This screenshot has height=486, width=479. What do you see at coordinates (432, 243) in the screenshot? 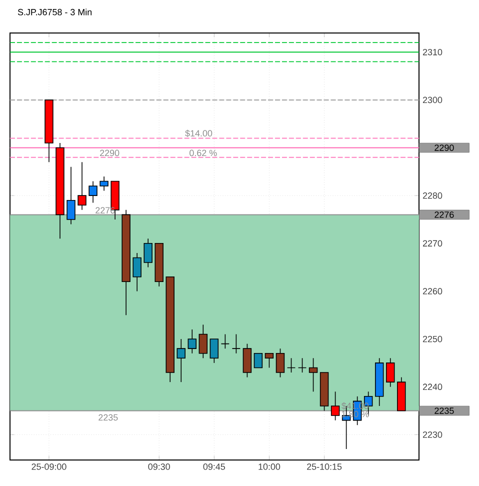
I see `y-tick-label: 2270` at bounding box center [432, 243].